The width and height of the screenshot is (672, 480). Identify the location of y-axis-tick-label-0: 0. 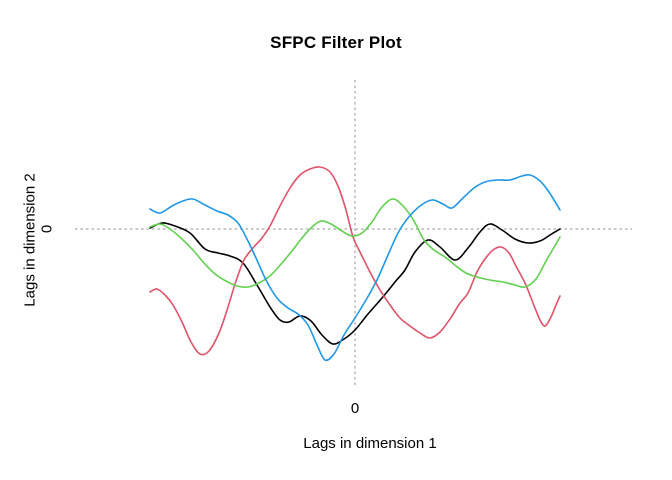
(47, 229).